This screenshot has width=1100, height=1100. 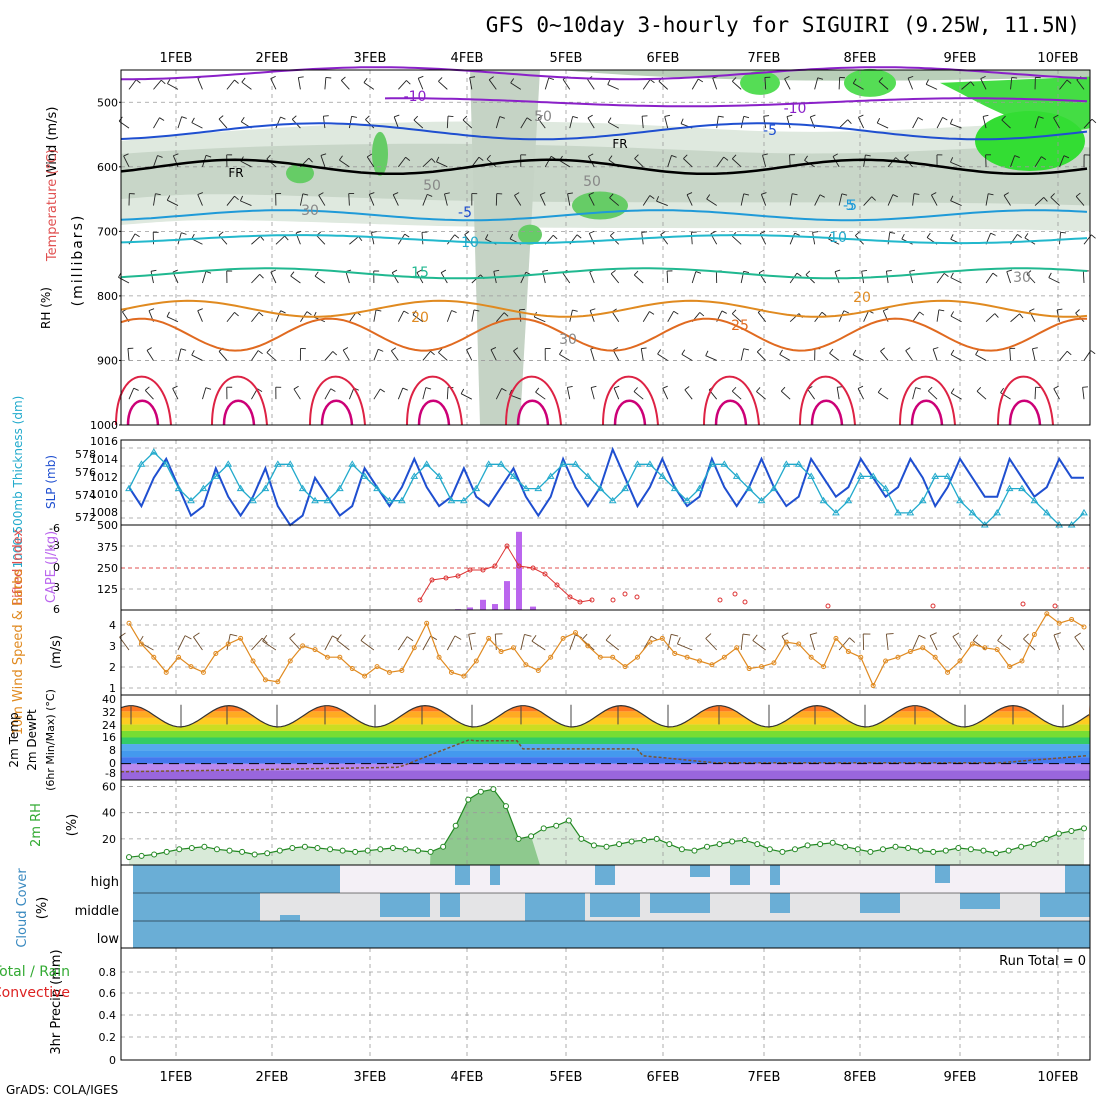 I want to click on contour-label: 30, so click(x=310, y=211).